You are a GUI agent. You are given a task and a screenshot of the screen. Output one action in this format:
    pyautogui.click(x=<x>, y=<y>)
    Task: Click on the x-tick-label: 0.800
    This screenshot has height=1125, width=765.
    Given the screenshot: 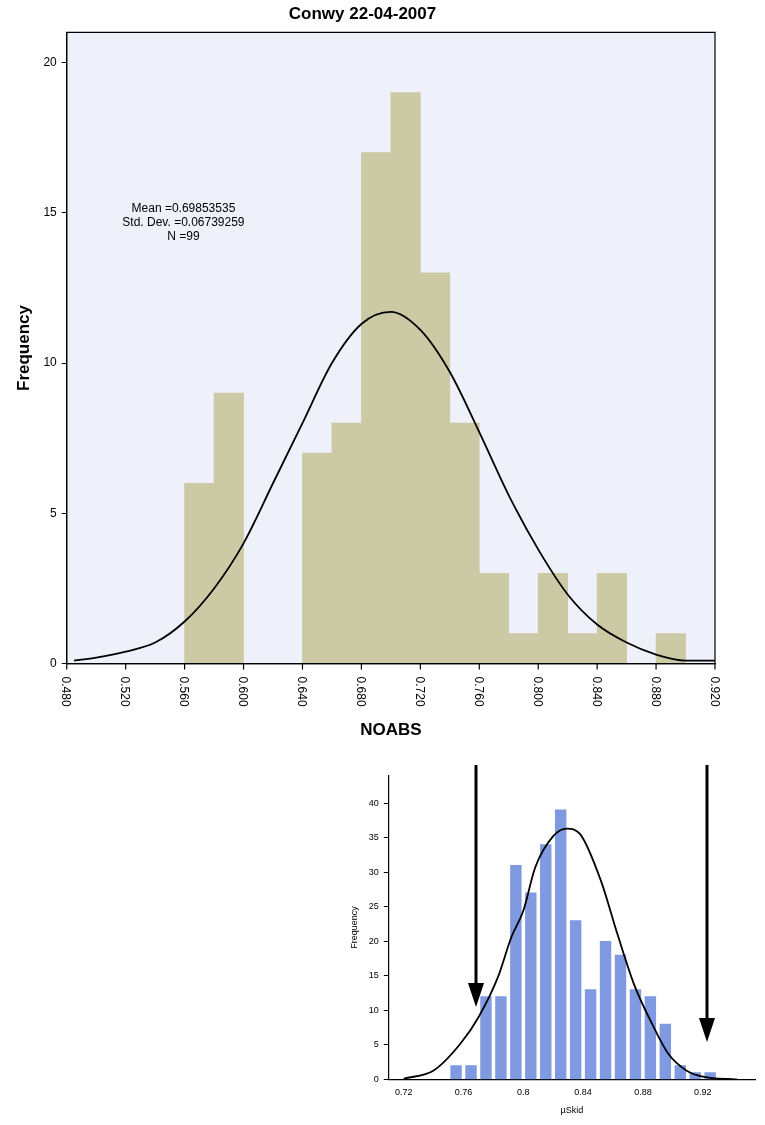 What is the action you would take?
    pyautogui.click(x=537, y=691)
    